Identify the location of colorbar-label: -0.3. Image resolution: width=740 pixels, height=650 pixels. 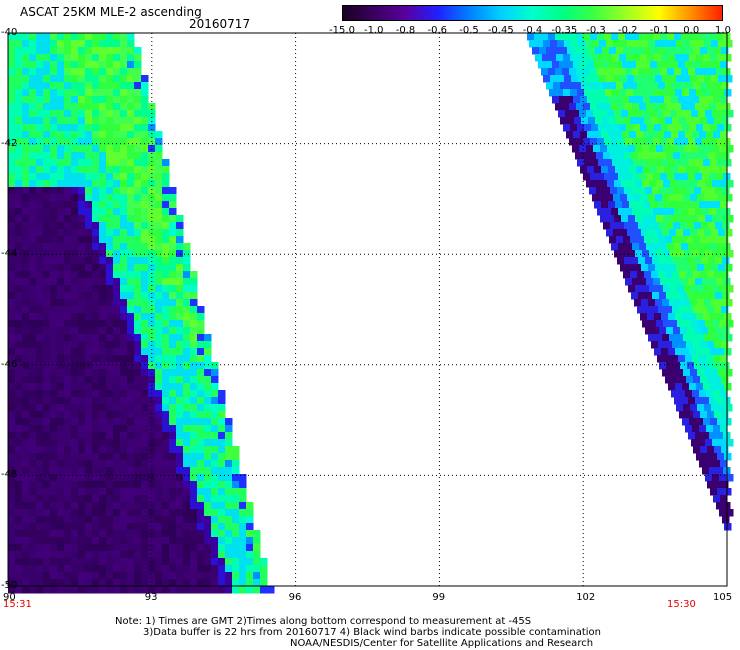
(596, 30).